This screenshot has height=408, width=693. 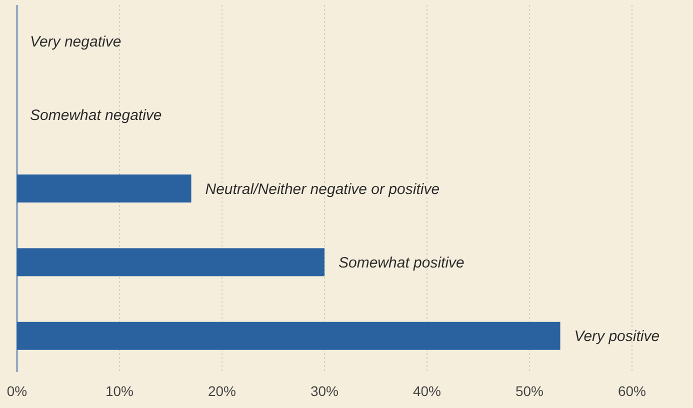 I want to click on y-tick-label: Very positive, so click(x=617, y=337).